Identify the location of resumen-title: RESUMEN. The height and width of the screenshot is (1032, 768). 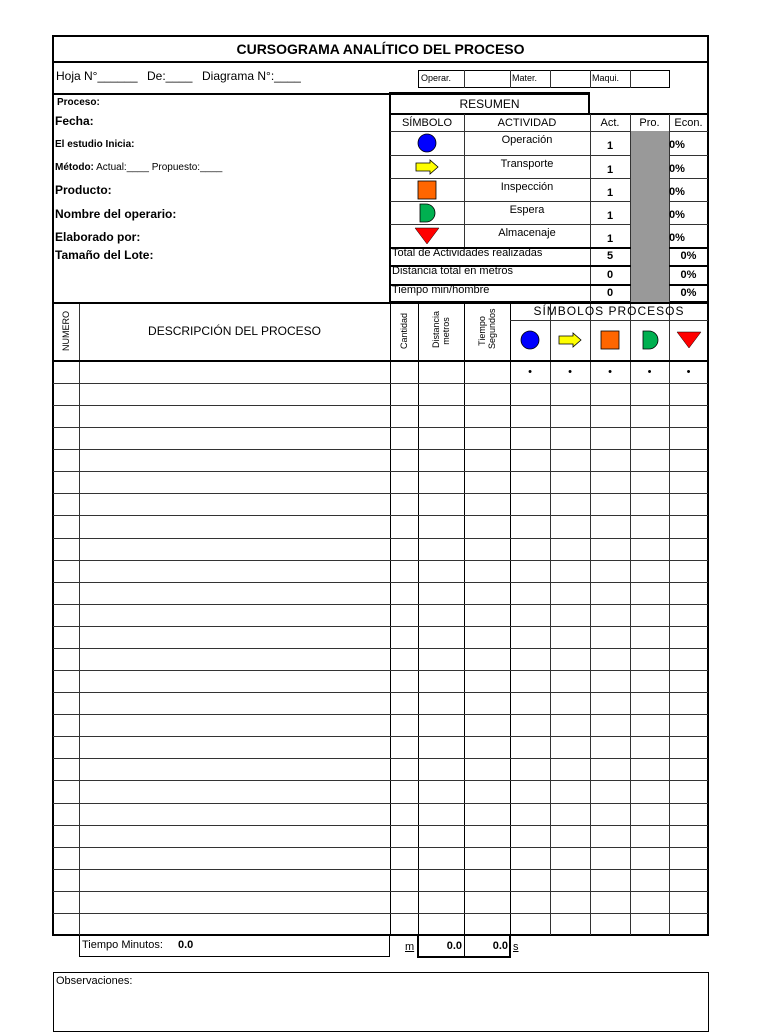
(489, 103).